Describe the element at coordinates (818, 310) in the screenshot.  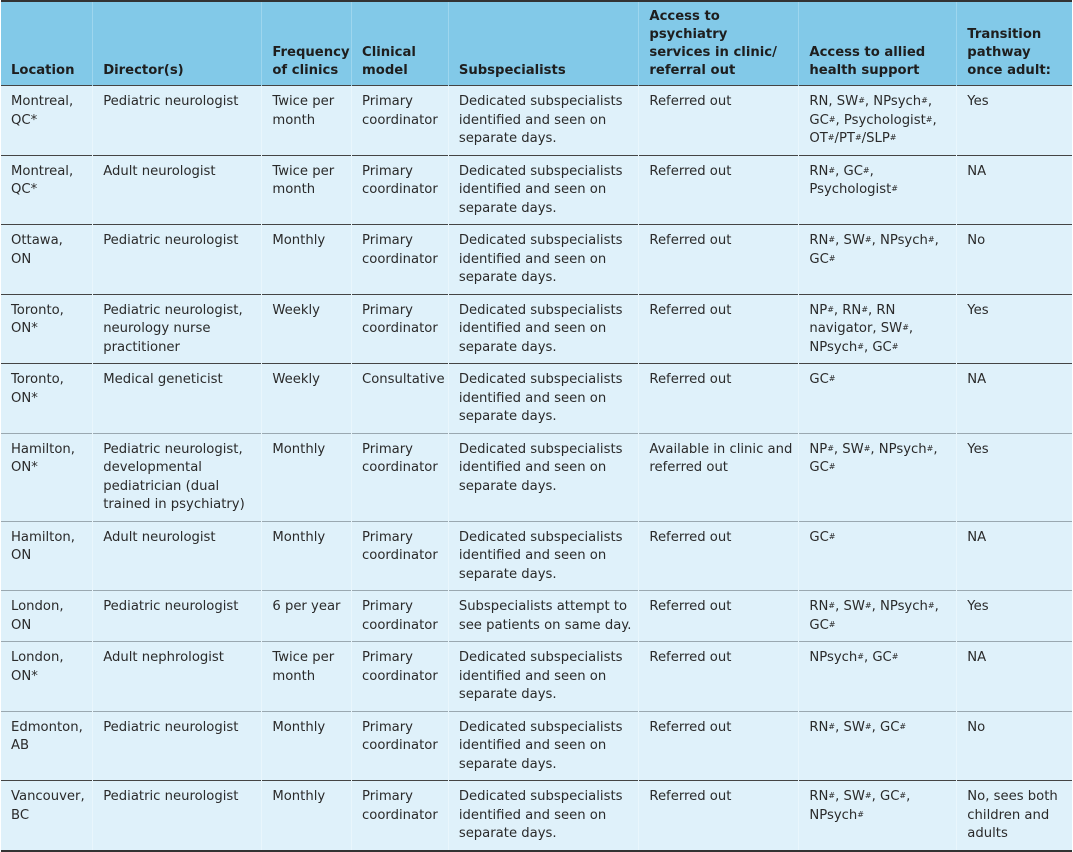
I see `allied-item: NP` at that location.